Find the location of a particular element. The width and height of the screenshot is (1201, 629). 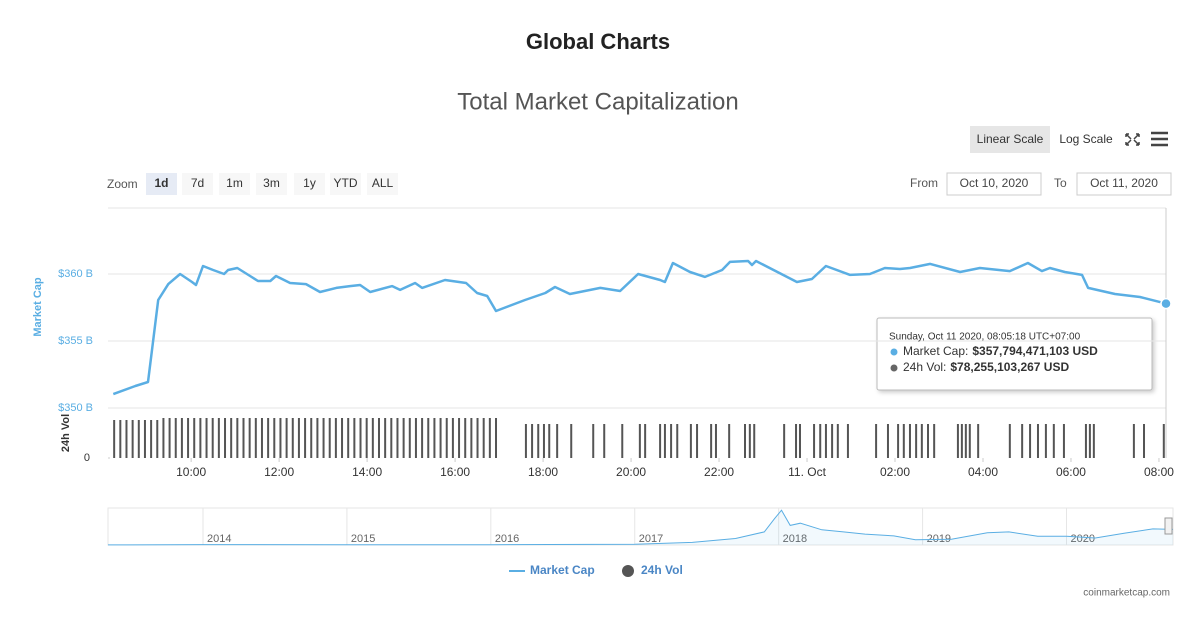

to-date: Oct 11, 2020 is located at coordinates (1124, 183).